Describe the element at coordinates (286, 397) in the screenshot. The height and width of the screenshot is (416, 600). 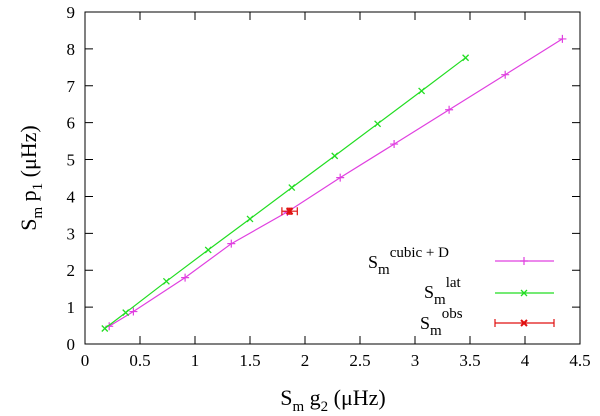
I see `x-axis-title-main: S` at that location.